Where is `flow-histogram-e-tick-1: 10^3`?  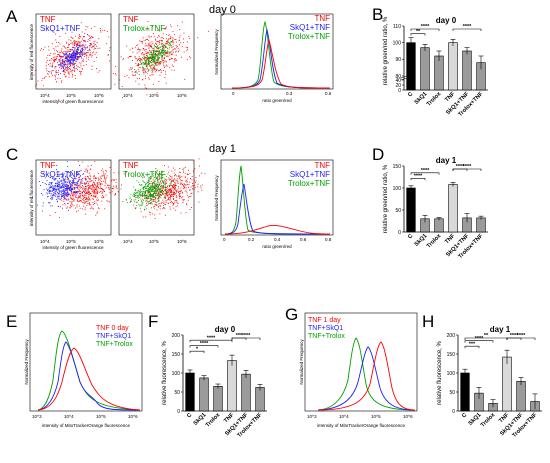
flow-histogram-e-tick-1: 10^3 is located at coordinates (37, 416).